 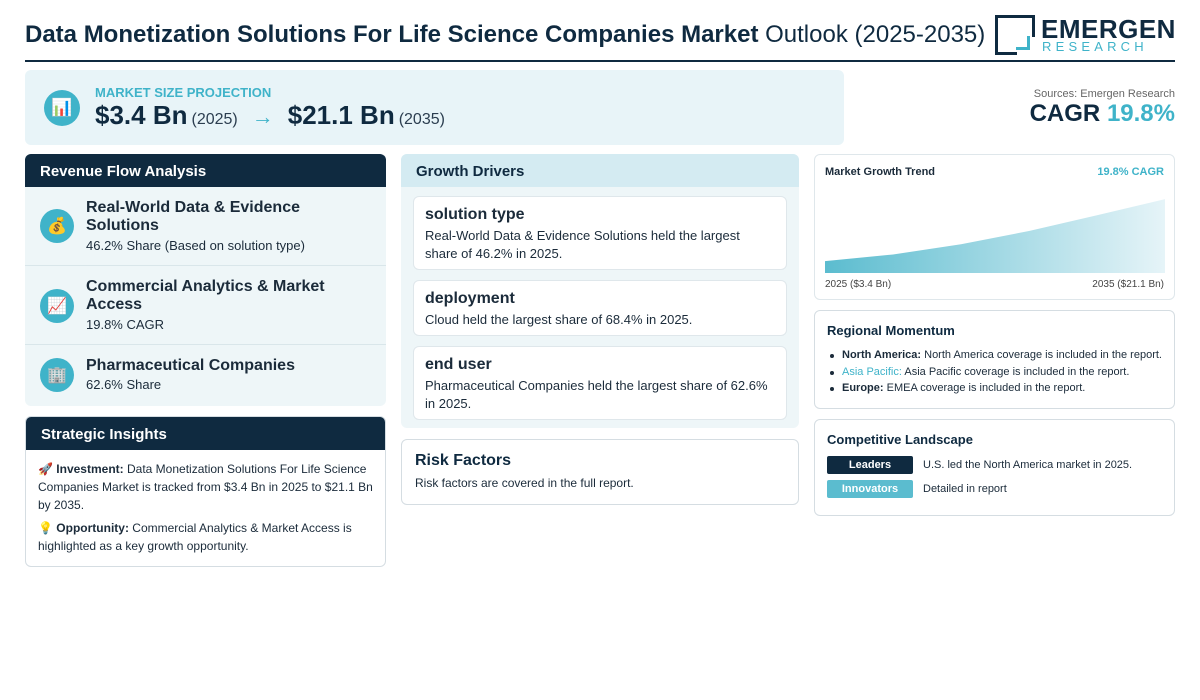 I want to click on chart-x-start-label: 2025 ($3.4 Bn), so click(x=858, y=284).